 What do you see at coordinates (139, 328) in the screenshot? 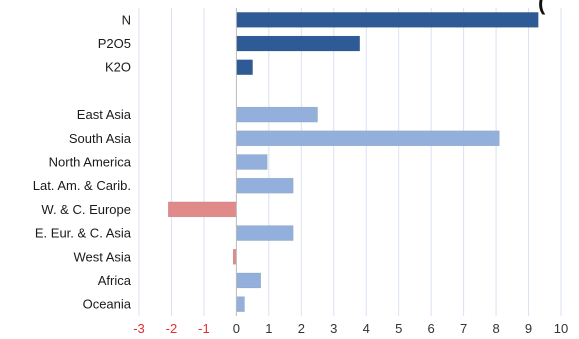
I see `x-tick-label: -3` at bounding box center [139, 328].